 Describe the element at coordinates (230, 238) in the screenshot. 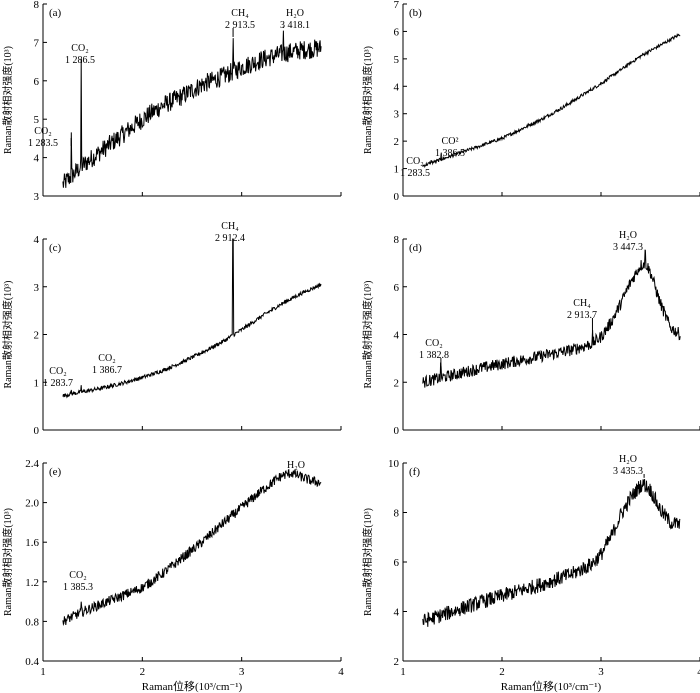

I see `peak-label-value: 2 912.4` at that location.